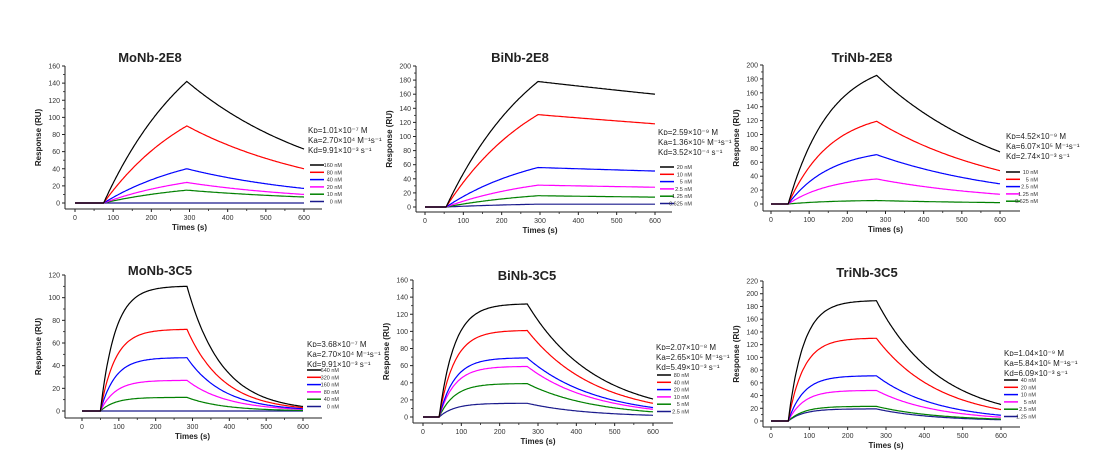  What do you see at coordinates (682, 391) in the screenshot?
I see `legend-label: 20 nM` at bounding box center [682, 391].